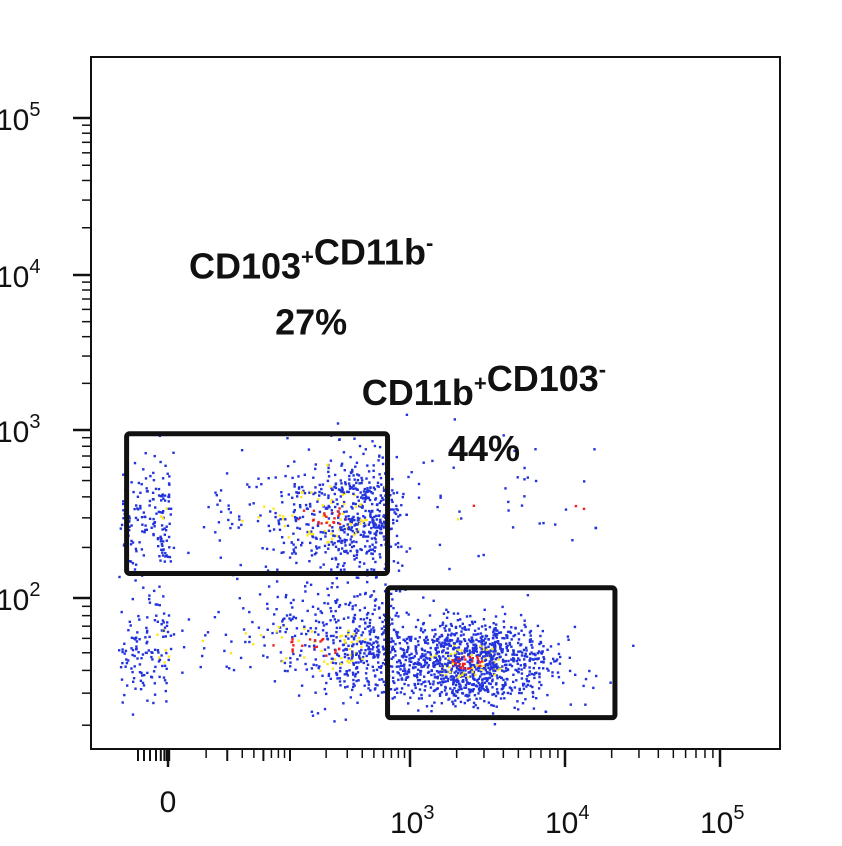 The image size is (842, 846). I want to click on gate-marker-name: CD103, so click(543, 378).